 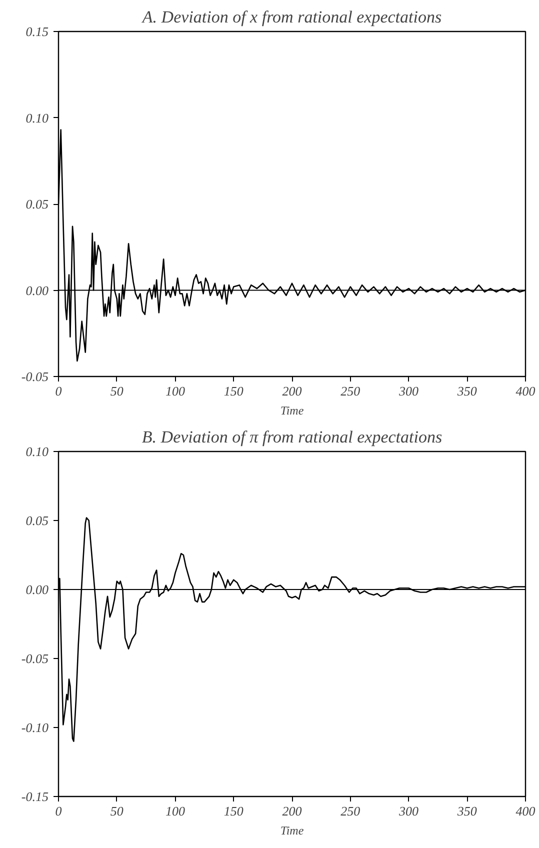 I want to click on y-tick-label: -0.15, so click(x=35, y=796).